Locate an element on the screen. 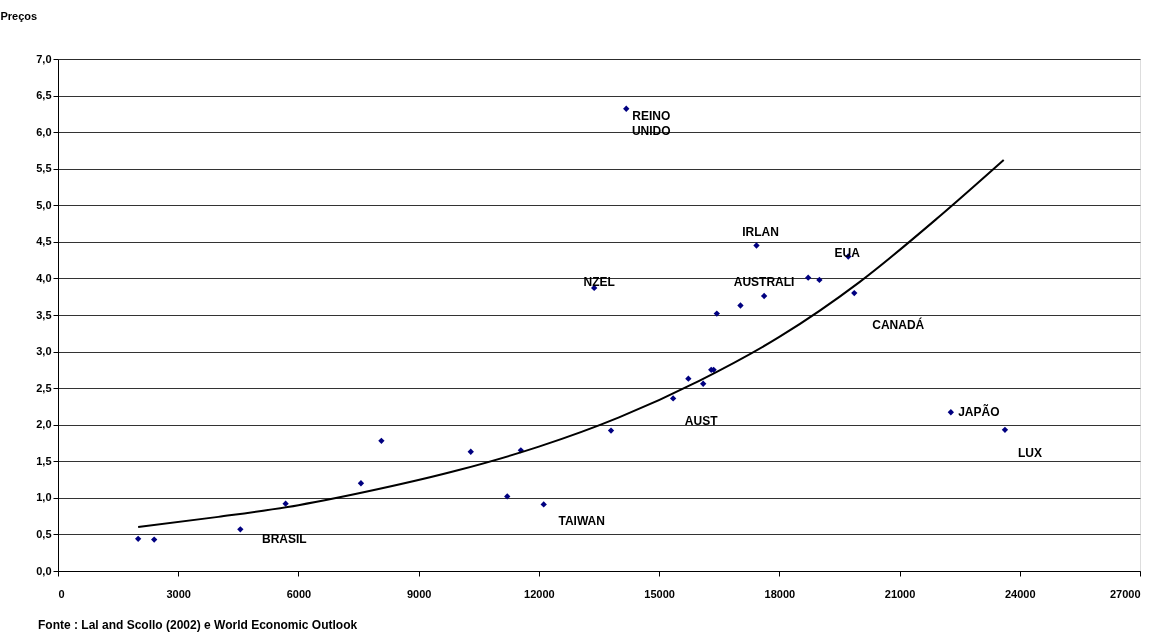 Image resolution: width=1167 pixels, height=632 pixels. y-tick-label: 5,0 is located at coordinates (44, 204).